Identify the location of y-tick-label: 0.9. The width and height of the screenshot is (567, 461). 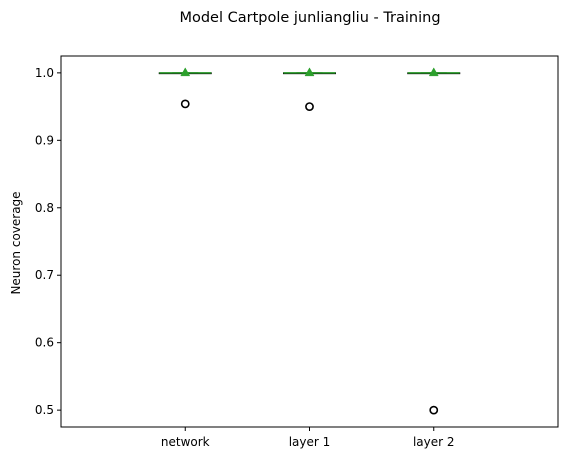
(44, 140).